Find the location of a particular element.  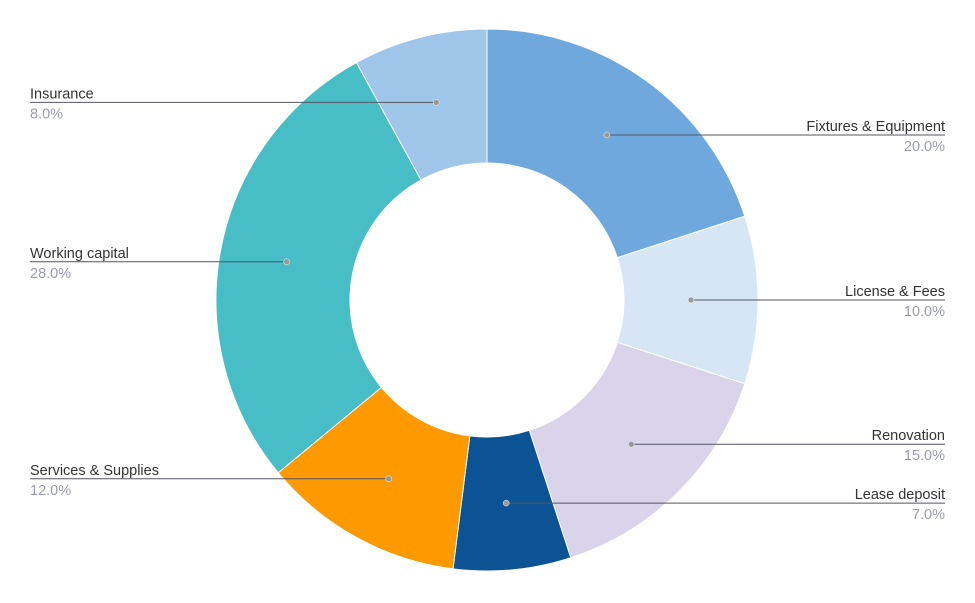

leader-dot-working-capital is located at coordinates (286, 262).